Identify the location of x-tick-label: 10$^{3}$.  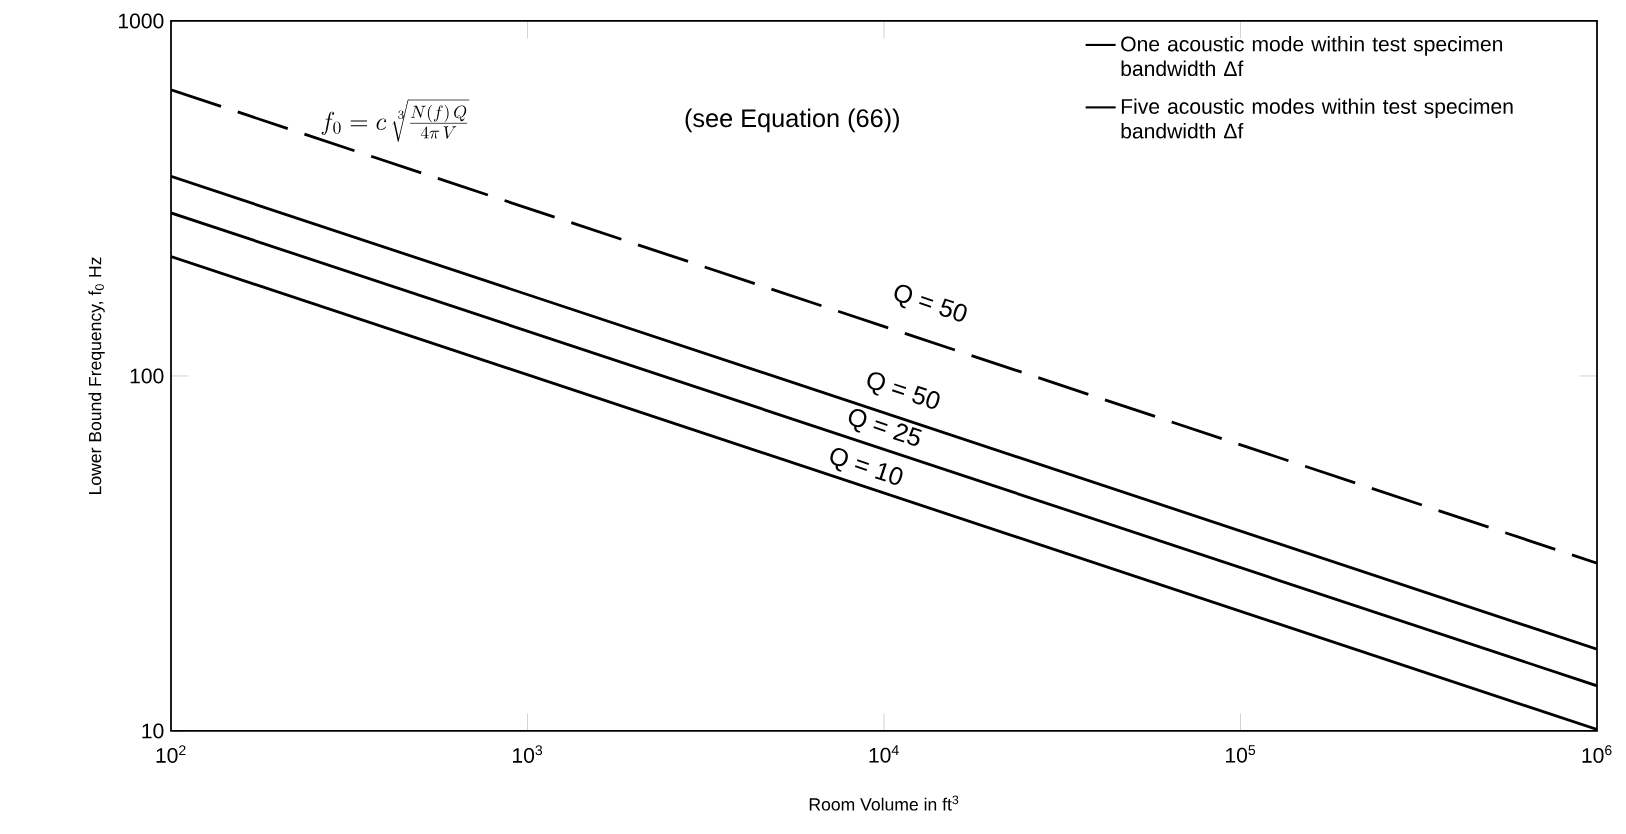
(528, 754).